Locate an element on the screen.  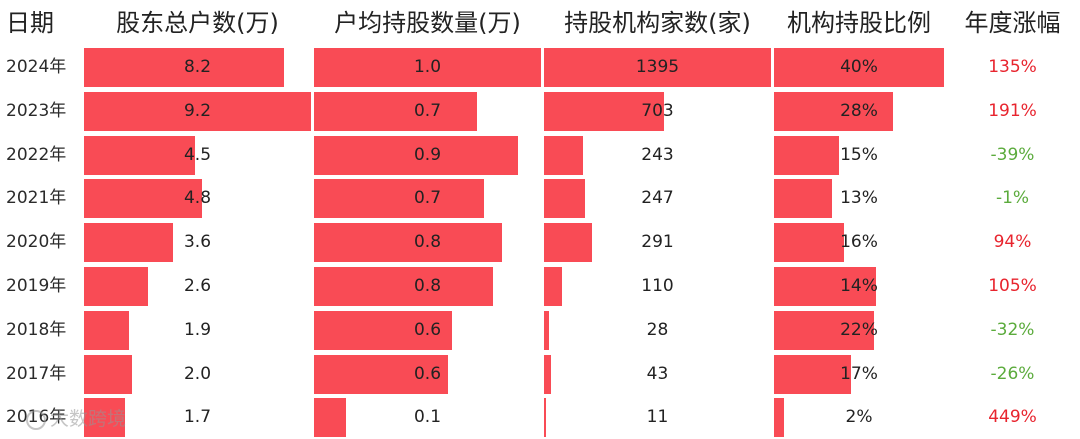
cell-institutions: 291 is located at coordinates (657, 243).